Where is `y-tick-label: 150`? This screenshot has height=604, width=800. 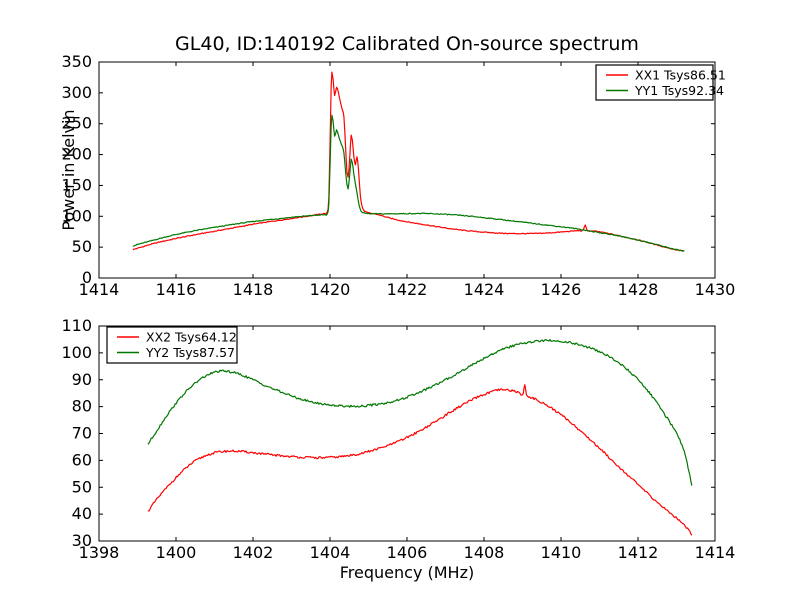
y-tick-label: 150 is located at coordinates (76, 184).